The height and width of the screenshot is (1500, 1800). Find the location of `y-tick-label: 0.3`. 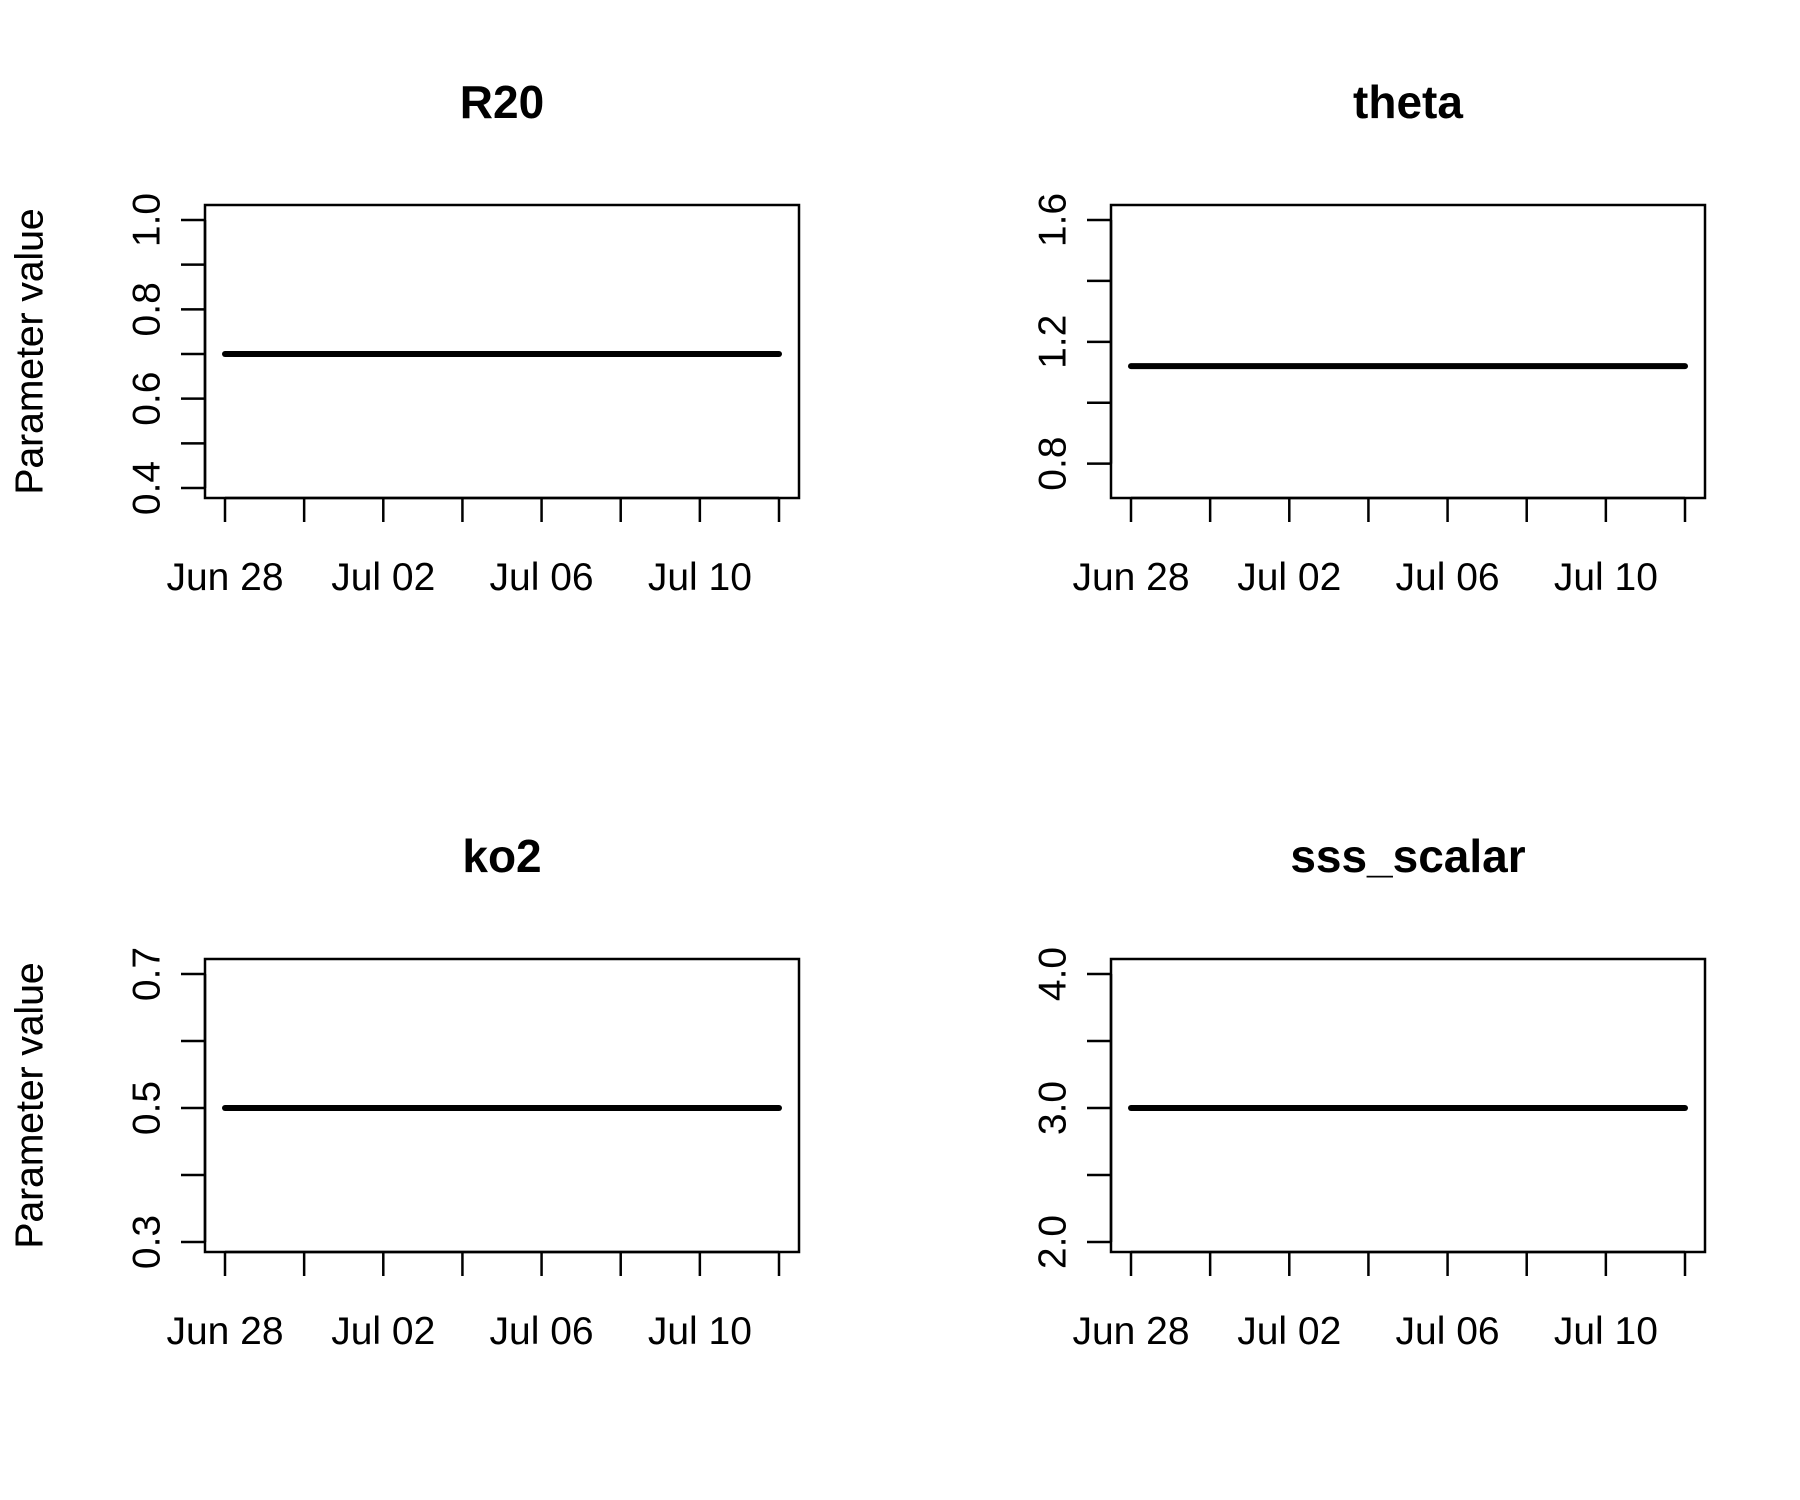

y-tick-label: 0.3 is located at coordinates (147, 1242).